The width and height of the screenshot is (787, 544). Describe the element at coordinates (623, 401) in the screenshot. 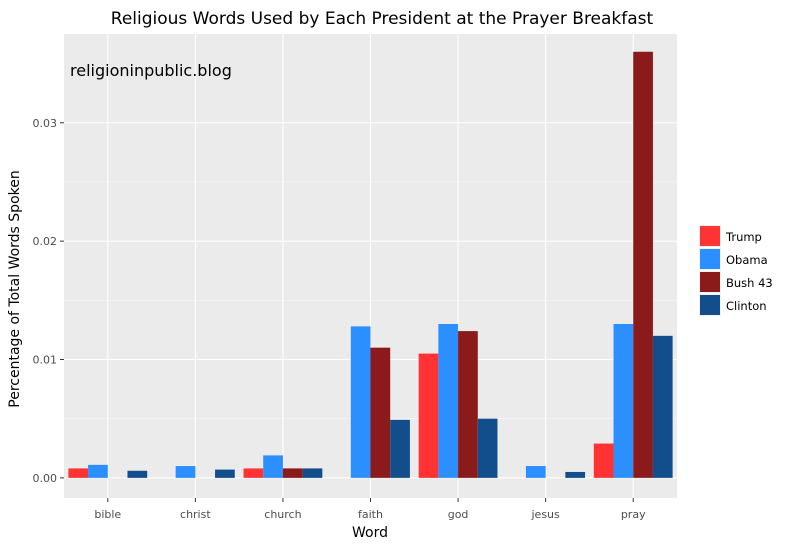

I see `bar-pray-obama` at that location.